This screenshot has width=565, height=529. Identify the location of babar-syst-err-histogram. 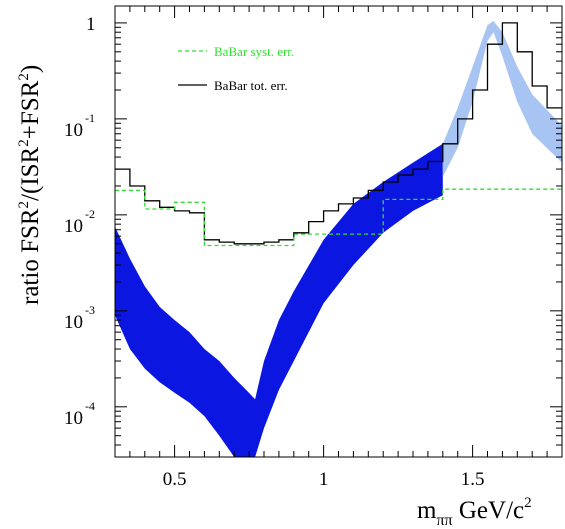
(338, 217).